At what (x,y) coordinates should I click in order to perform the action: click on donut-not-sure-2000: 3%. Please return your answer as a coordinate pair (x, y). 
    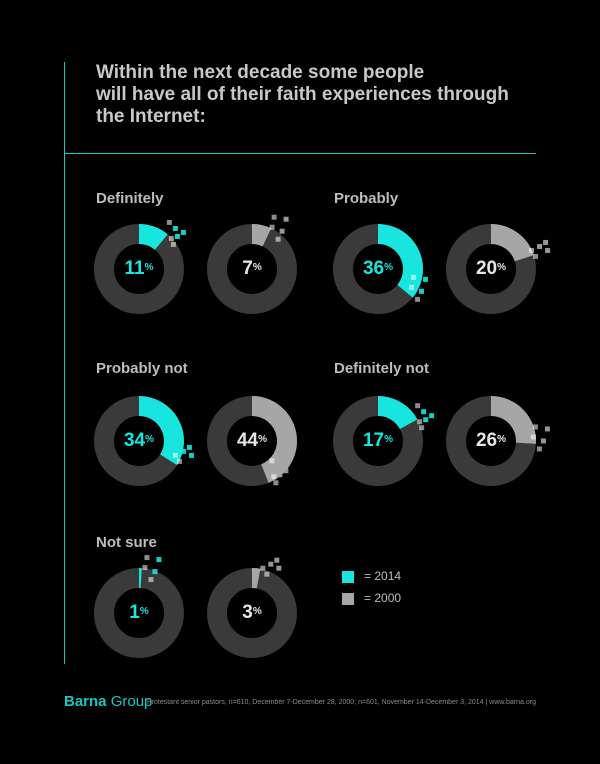
    Looking at the image, I should click on (252, 607).